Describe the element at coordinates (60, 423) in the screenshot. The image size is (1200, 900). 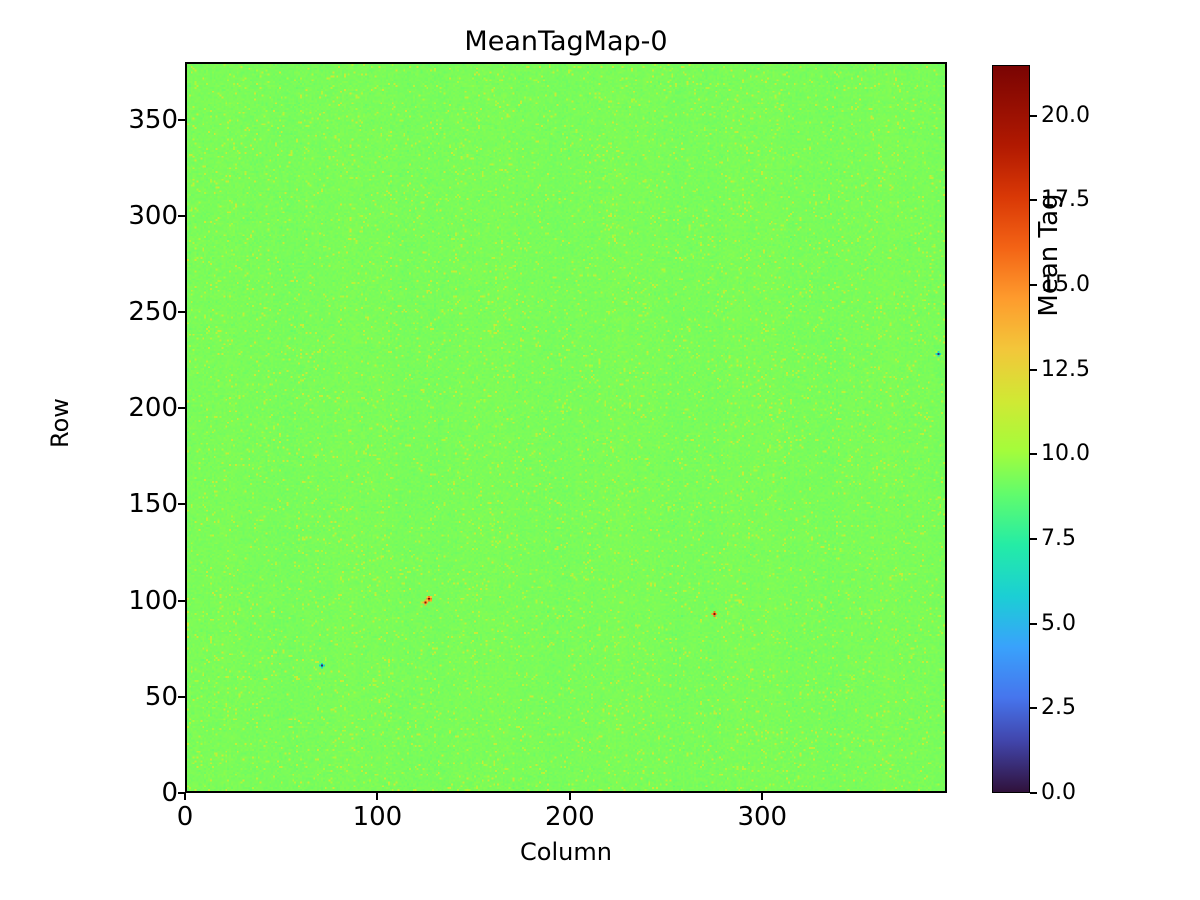
I see `y-axis-label: Row` at that location.